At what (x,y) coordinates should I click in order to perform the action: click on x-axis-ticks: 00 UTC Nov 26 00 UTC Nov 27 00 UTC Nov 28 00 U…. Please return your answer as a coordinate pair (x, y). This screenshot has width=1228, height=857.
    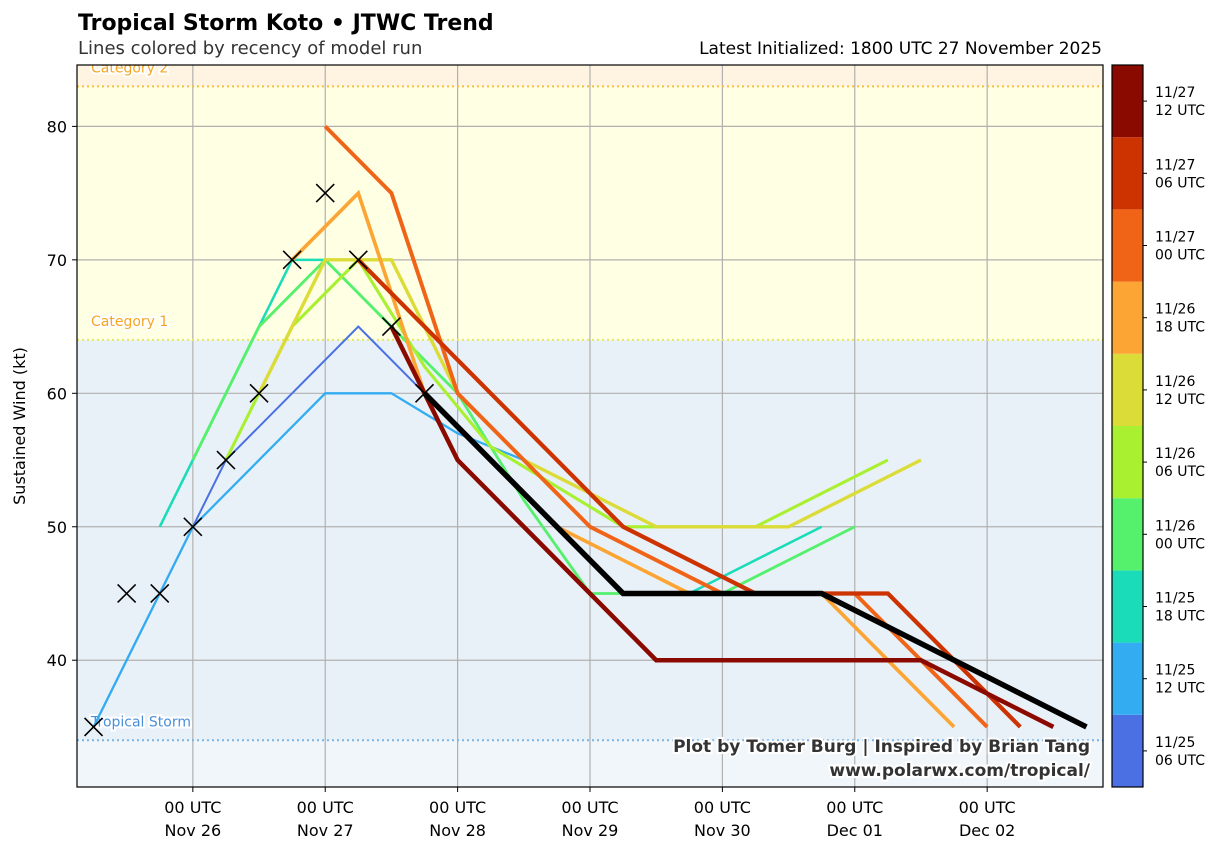
    Looking at the image, I should click on (590, 813).